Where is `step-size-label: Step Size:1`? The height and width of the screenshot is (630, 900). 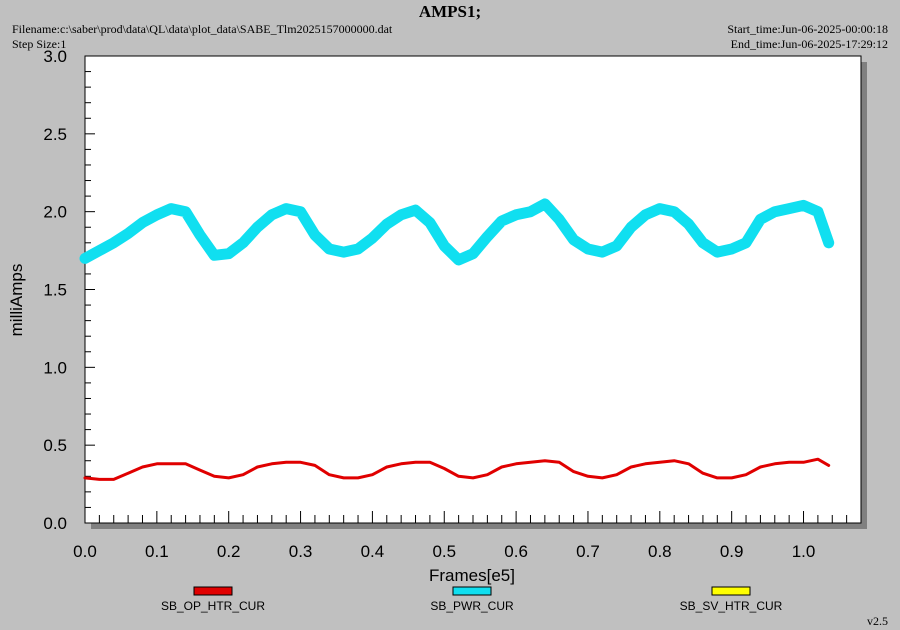 step-size-label: Step Size:1 is located at coordinates (39, 44).